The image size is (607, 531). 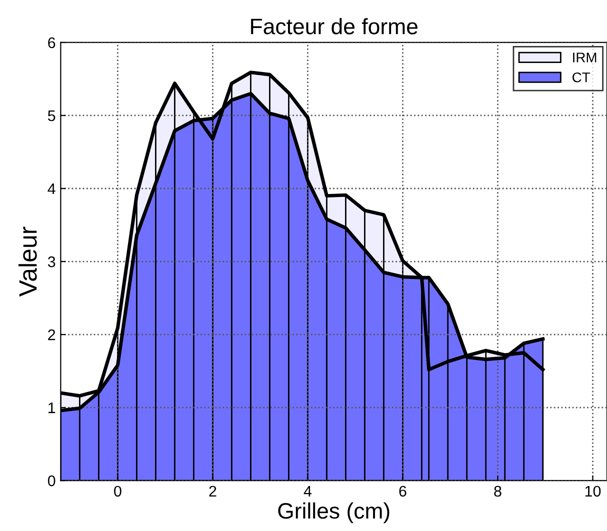 What do you see at coordinates (52, 334) in the screenshot?
I see `y-tick-label: 2` at bounding box center [52, 334].